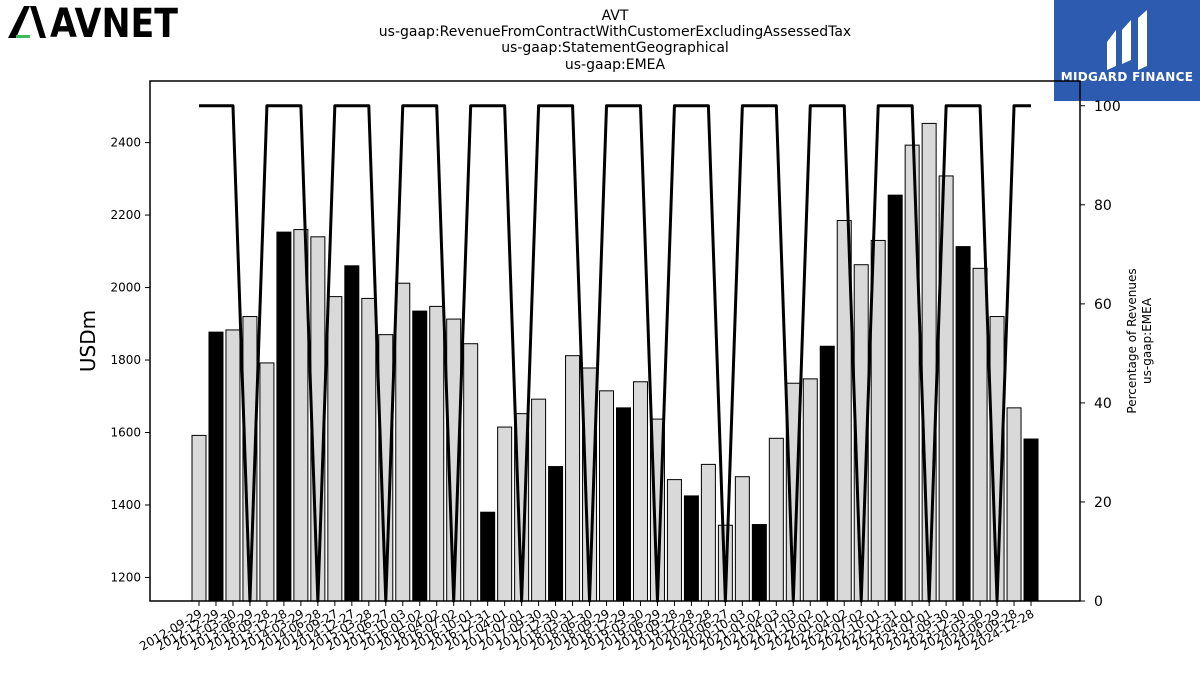  I want to click on y2-axis-label: Percentage of Revenues us-gaap:EMEA, so click(1139, 340).